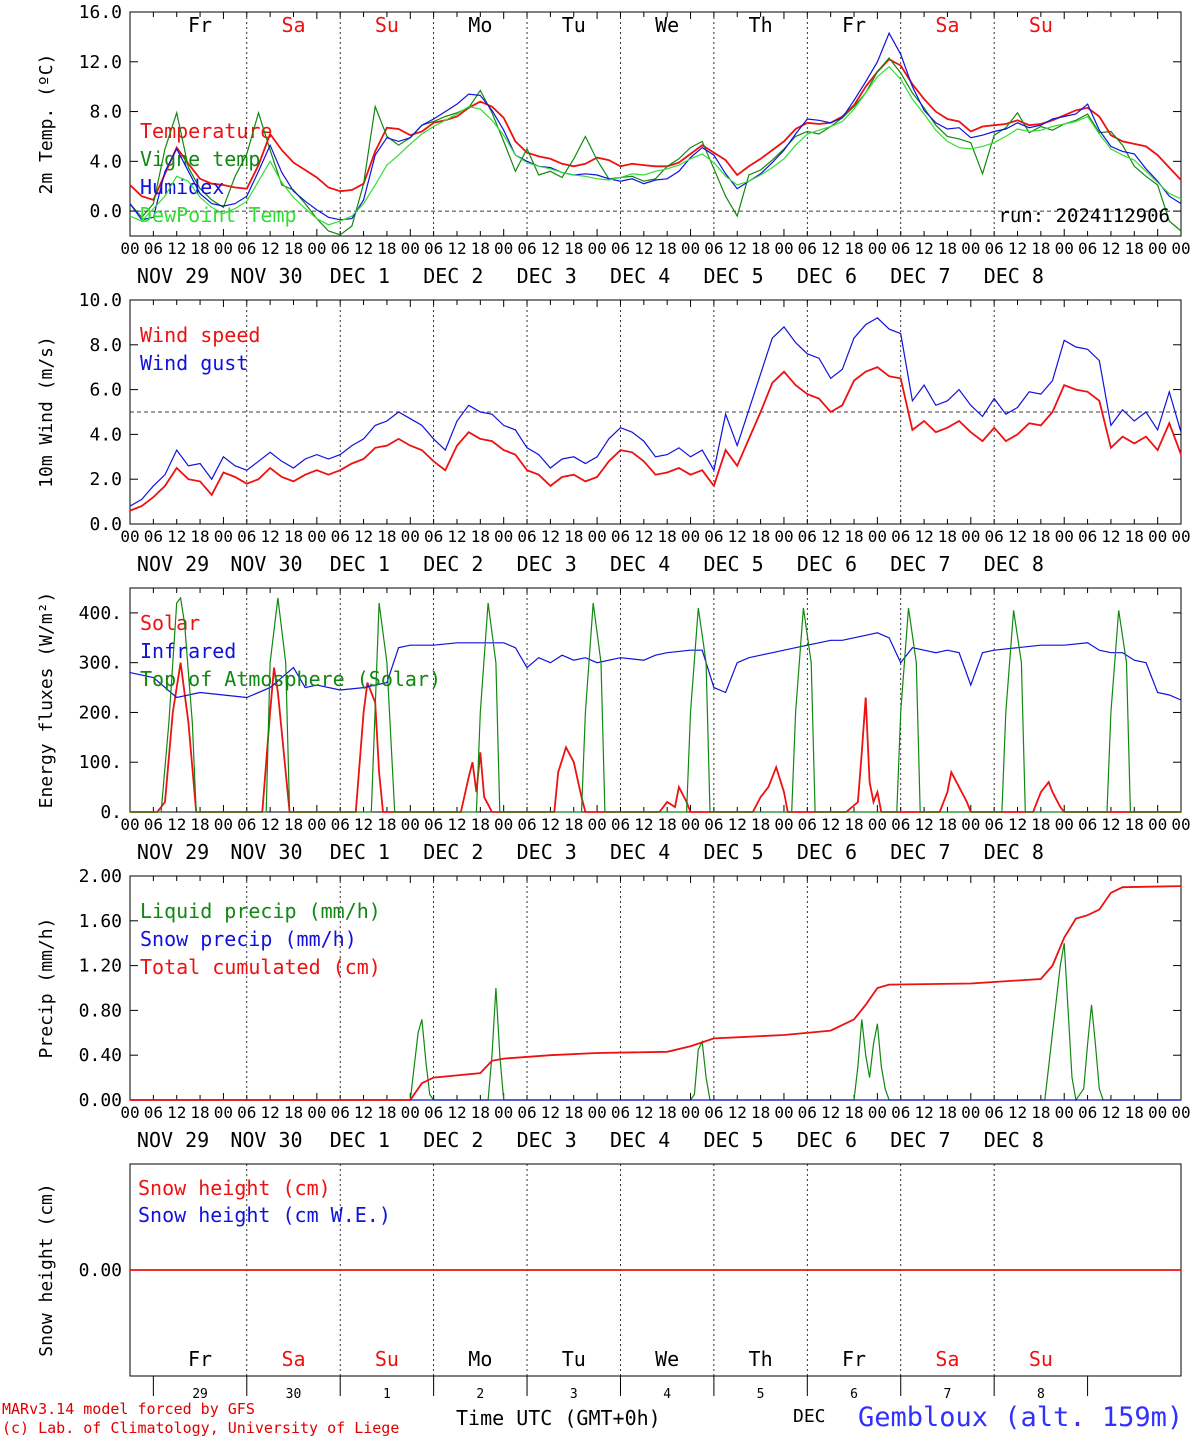 The width and height of the screenshot is (1194, 1440). What do you see at coordinates (260, 911) in the screenshot?
I see `legend-entry: Liquid precip (mm/h)` at bounding box center [260, 911].